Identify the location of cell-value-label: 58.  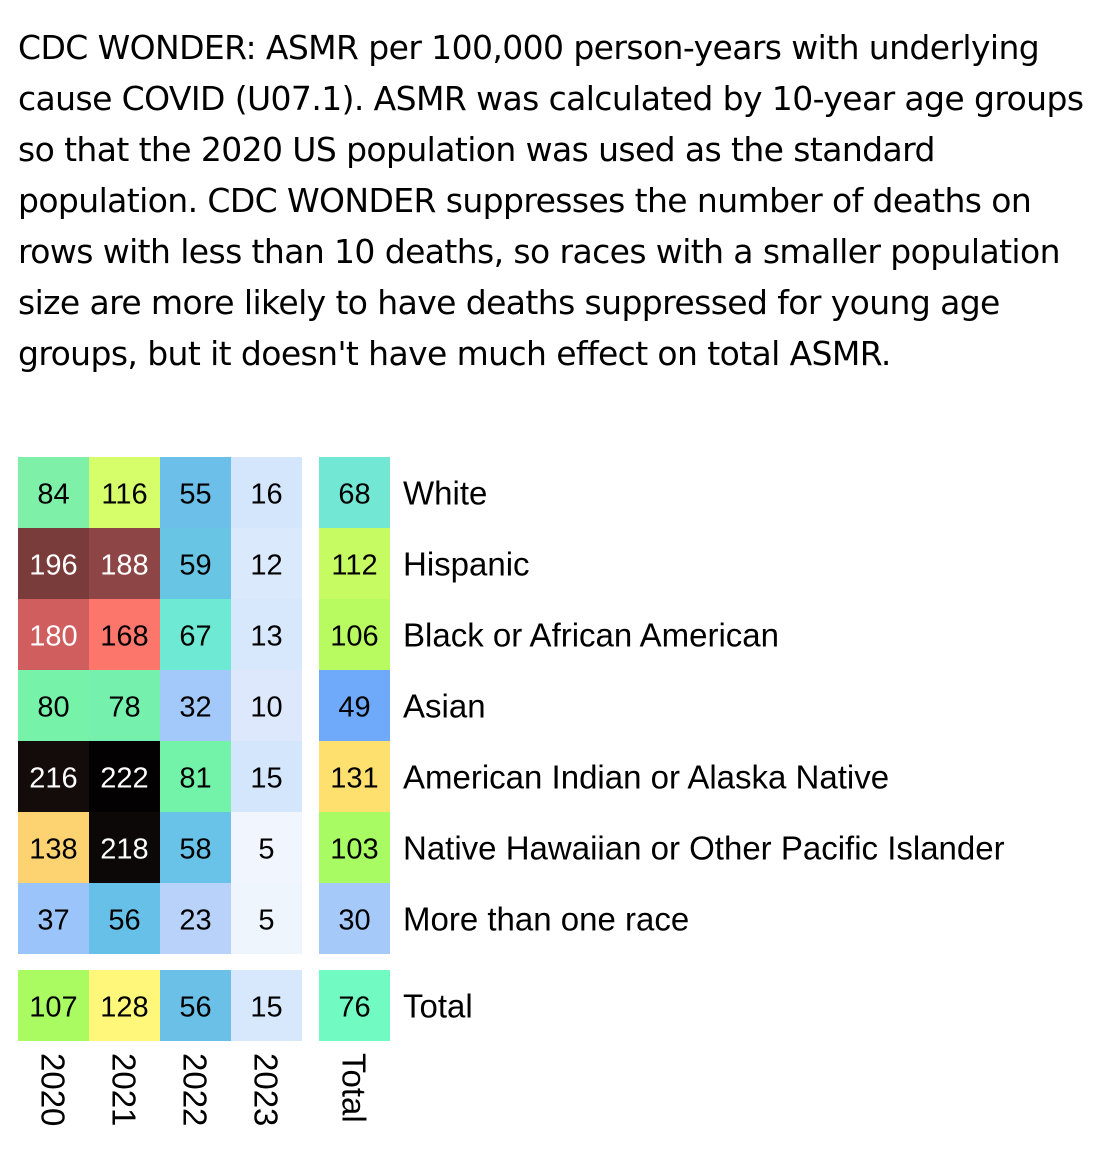
(195, 850).